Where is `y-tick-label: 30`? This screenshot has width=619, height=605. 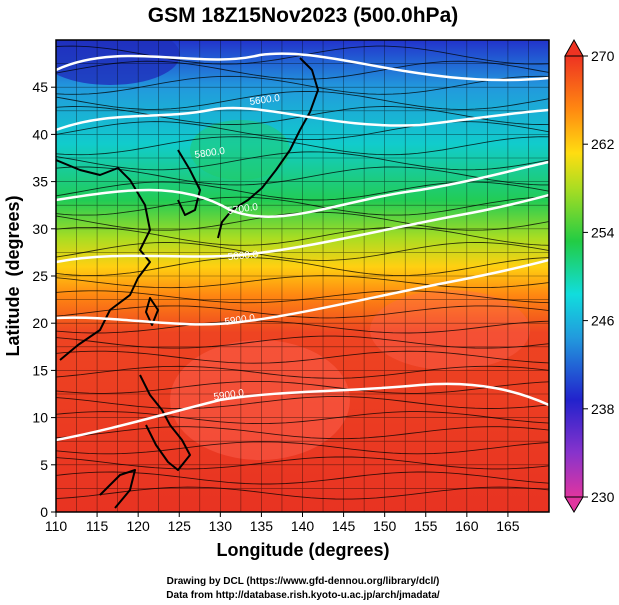 y-tick-label: 30 is located at coordinates (40, 229).